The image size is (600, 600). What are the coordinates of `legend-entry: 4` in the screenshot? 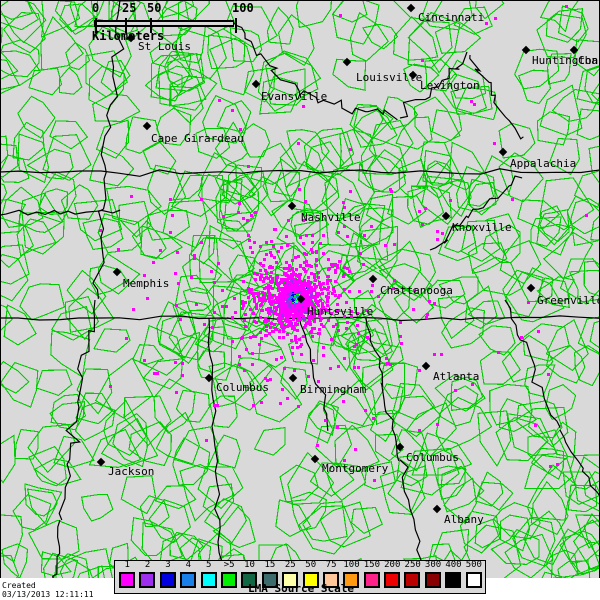 It's located at (188, 575).